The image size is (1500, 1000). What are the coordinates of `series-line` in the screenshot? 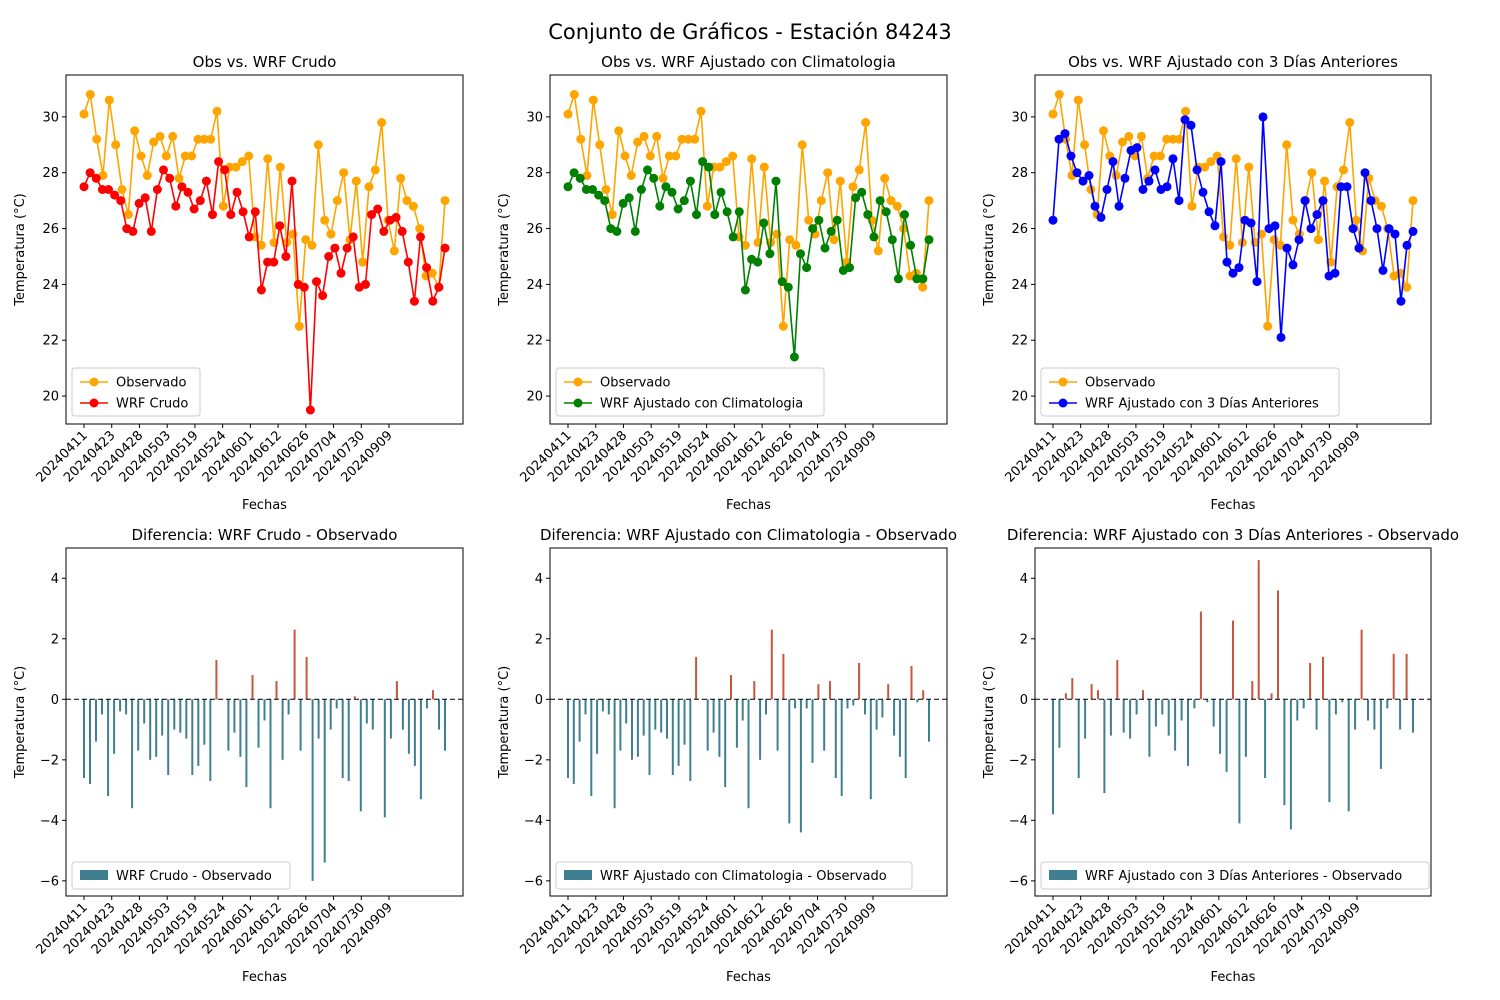 It's located at (748, 210).